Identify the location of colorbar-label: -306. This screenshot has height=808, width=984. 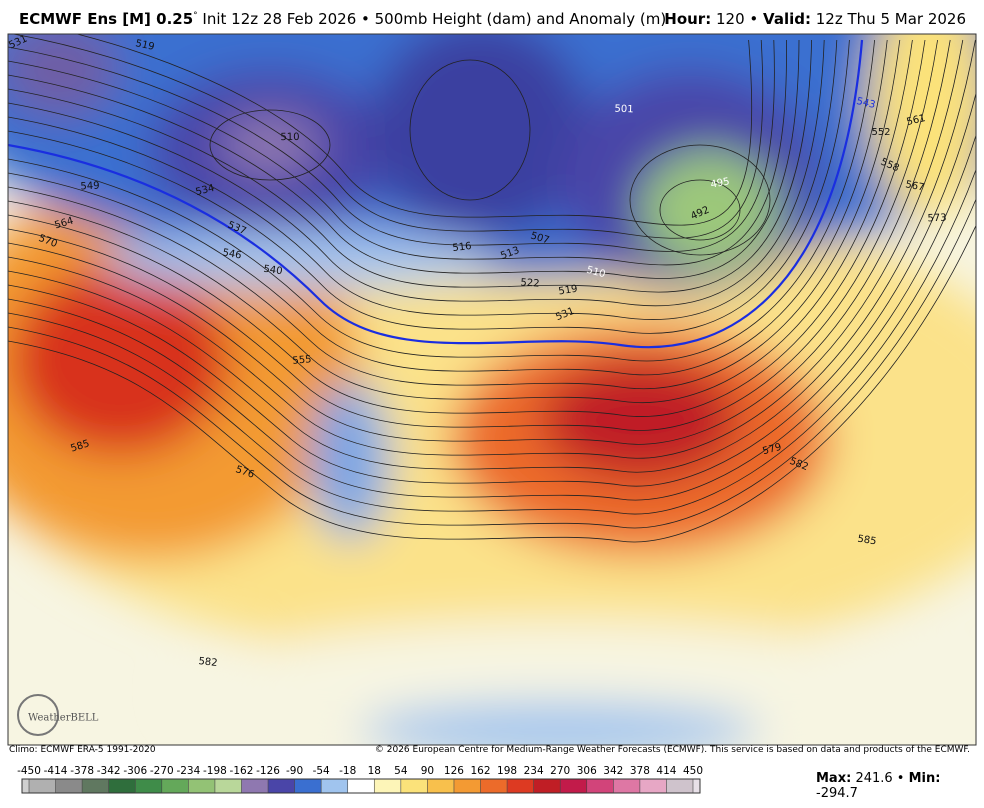
(135, 771).